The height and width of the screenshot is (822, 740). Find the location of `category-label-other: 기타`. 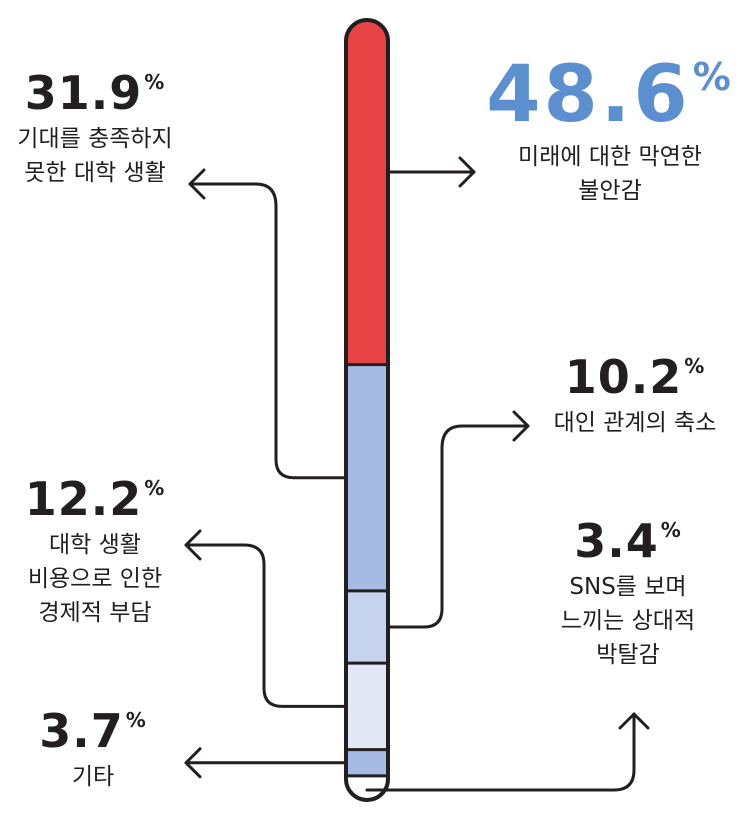

category-label-other: 기타 is located at coordinates (93, 777).